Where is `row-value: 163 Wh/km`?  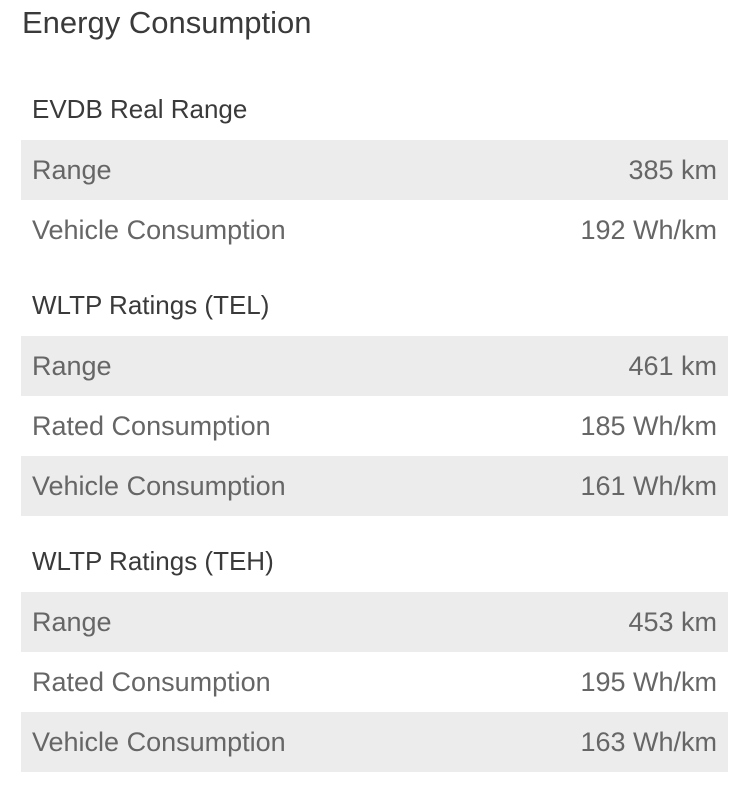
row-value: 163 Wh/km is located at coordinates (648, 741).